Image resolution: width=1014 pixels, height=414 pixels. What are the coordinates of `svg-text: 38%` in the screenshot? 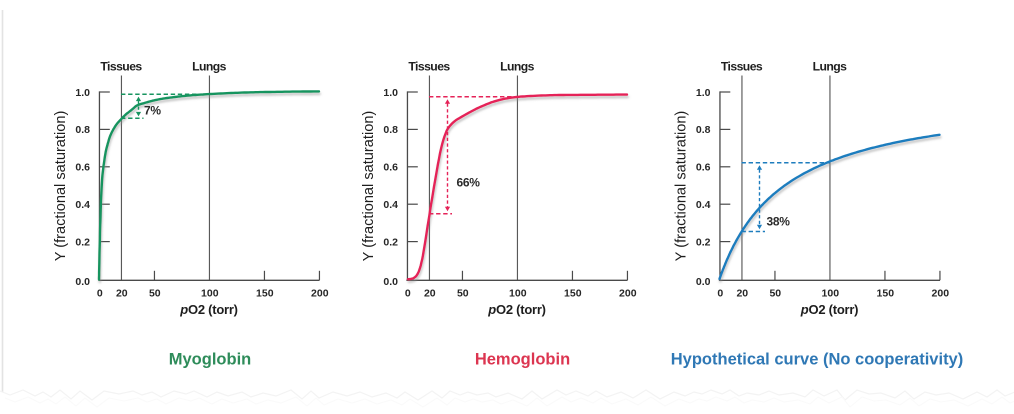 It's located at (779, 221).